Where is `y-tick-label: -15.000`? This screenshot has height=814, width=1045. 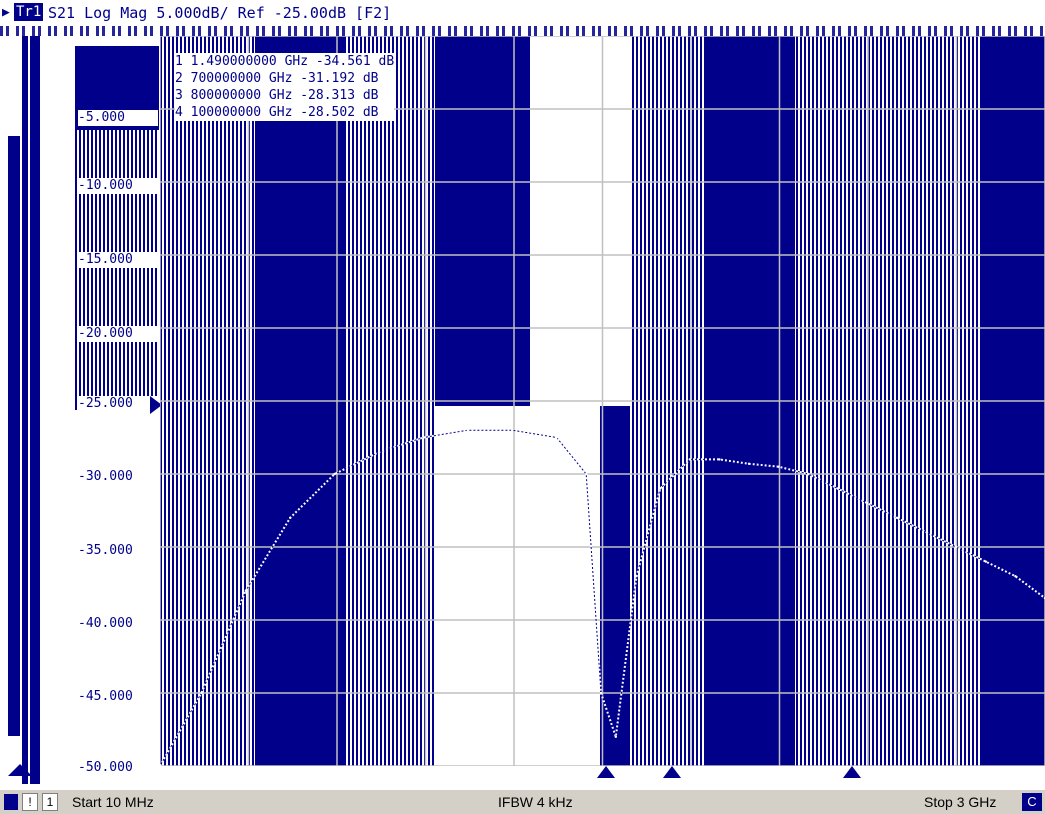 y-tick-label: -15.000 is located at coordinates (118, 260).